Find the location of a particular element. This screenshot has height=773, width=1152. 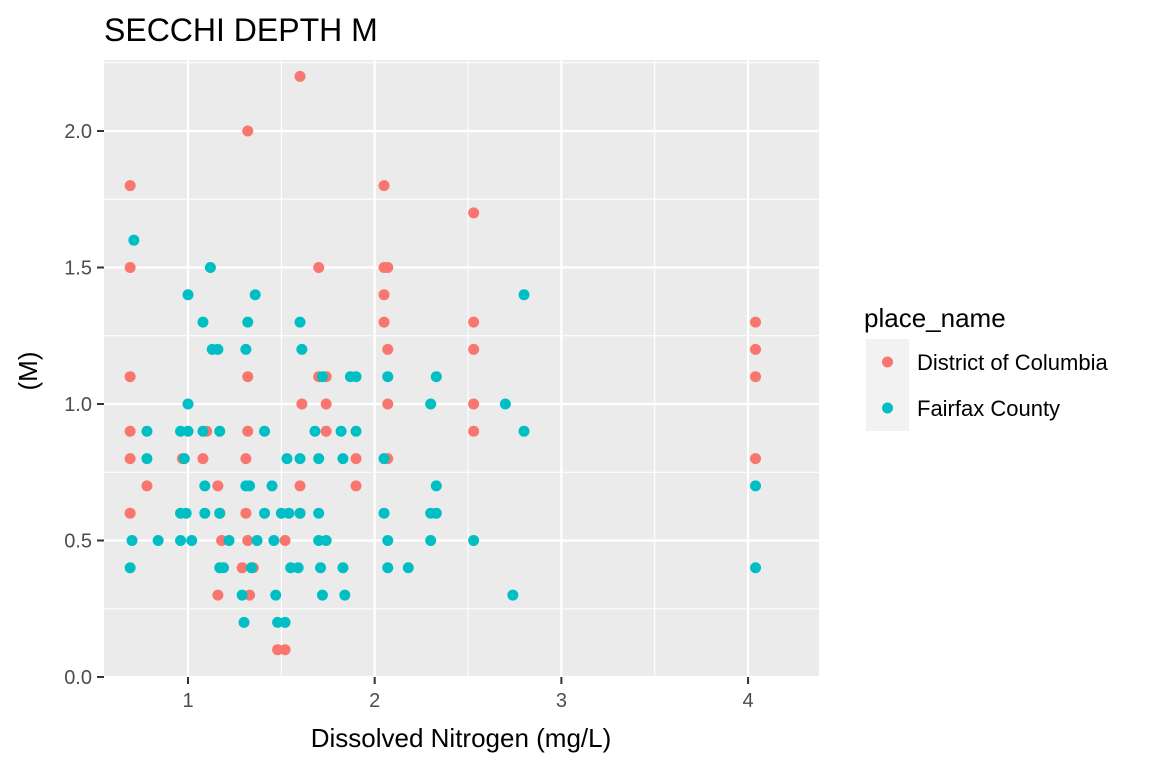

legend-label-fairfax-county: Fairfax County is located at coordinates (988, 408).